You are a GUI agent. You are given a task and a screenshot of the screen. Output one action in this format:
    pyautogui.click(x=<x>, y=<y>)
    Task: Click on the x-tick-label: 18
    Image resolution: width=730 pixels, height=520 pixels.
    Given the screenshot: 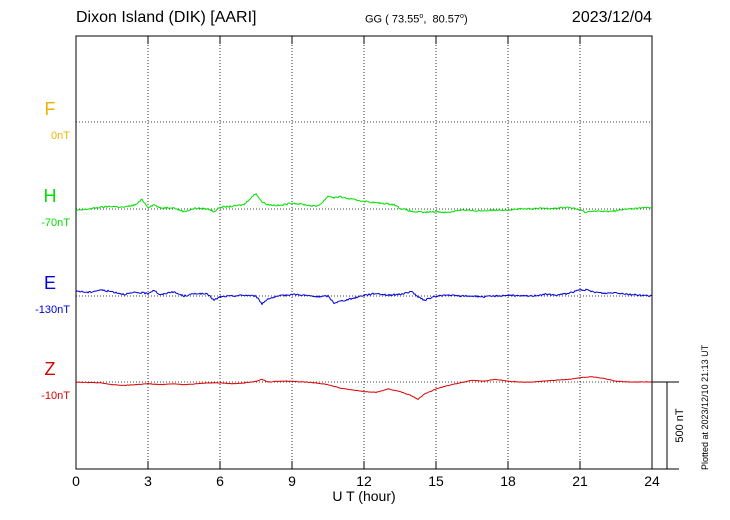 What is the action you would take?
    pyautogui.click(x=508, y=481)
    